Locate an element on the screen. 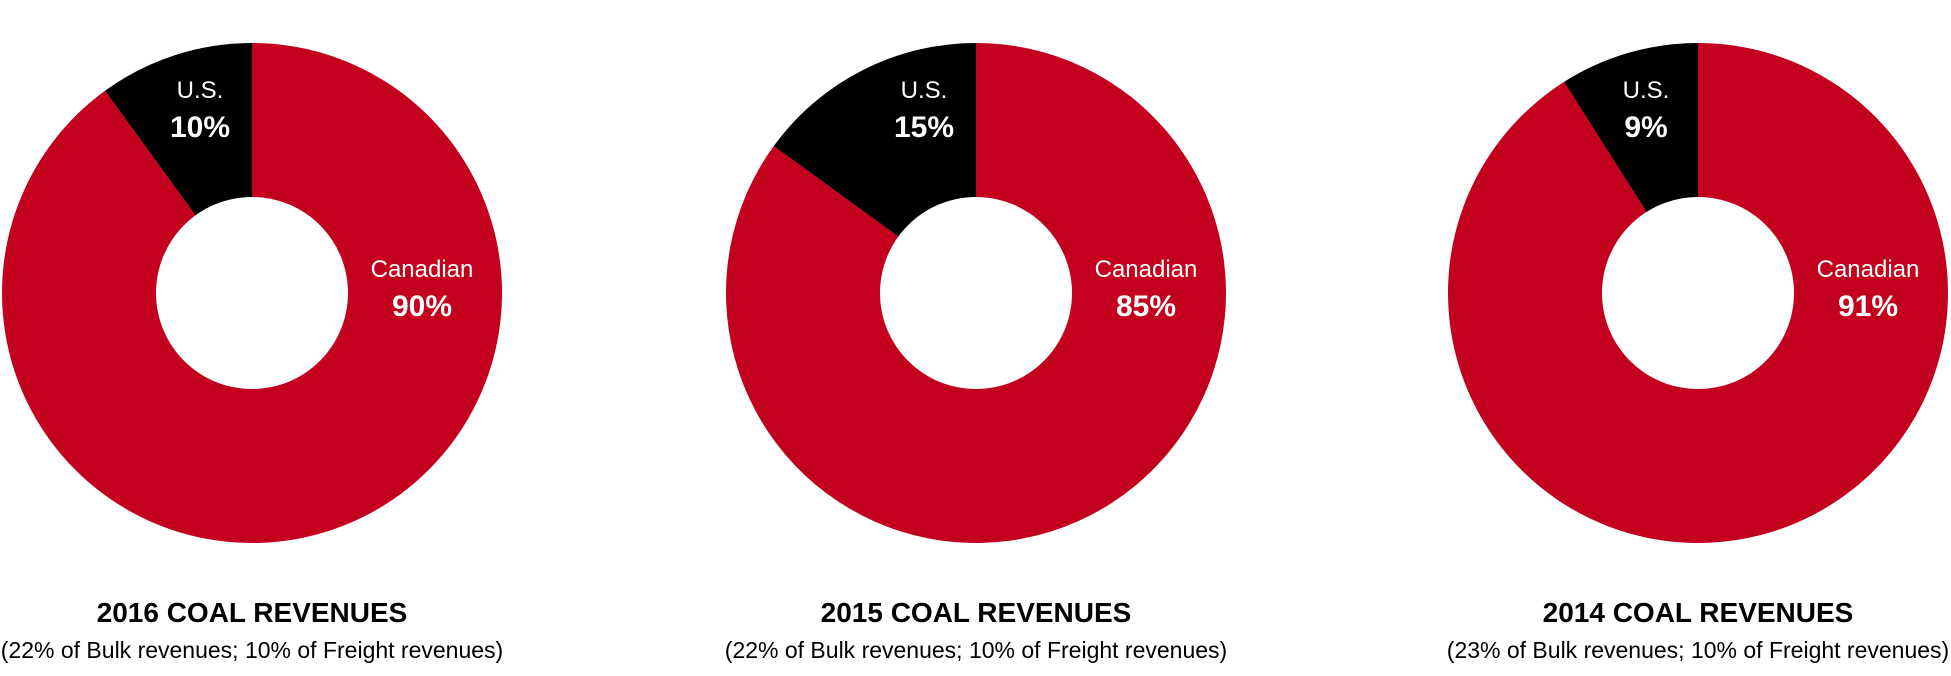 The height and width of the screenshot is (676, 1951). slice-label-value: 91% is located at coordinates (1868, 306).